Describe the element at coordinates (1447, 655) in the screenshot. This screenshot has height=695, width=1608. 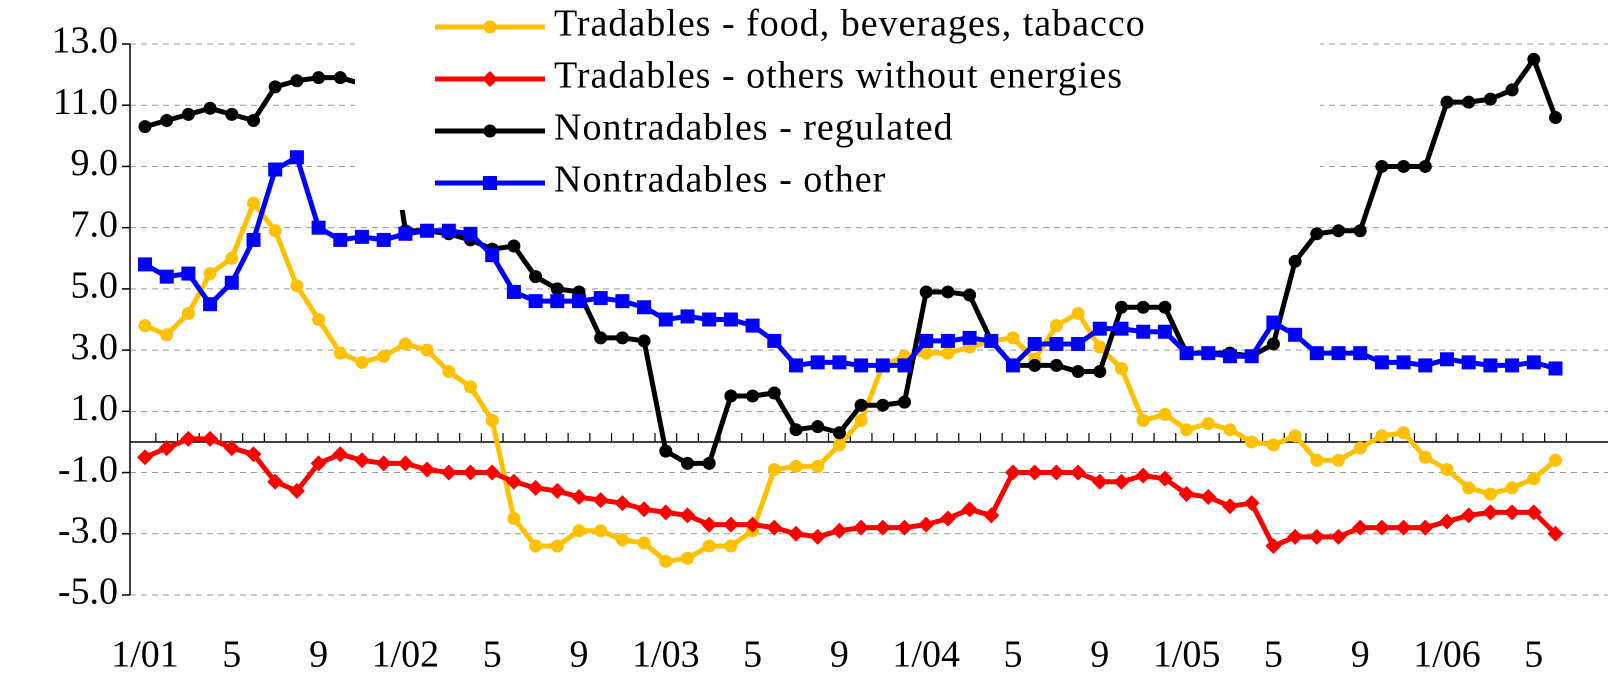
I see `x-tick-label: 1/06` at that location.